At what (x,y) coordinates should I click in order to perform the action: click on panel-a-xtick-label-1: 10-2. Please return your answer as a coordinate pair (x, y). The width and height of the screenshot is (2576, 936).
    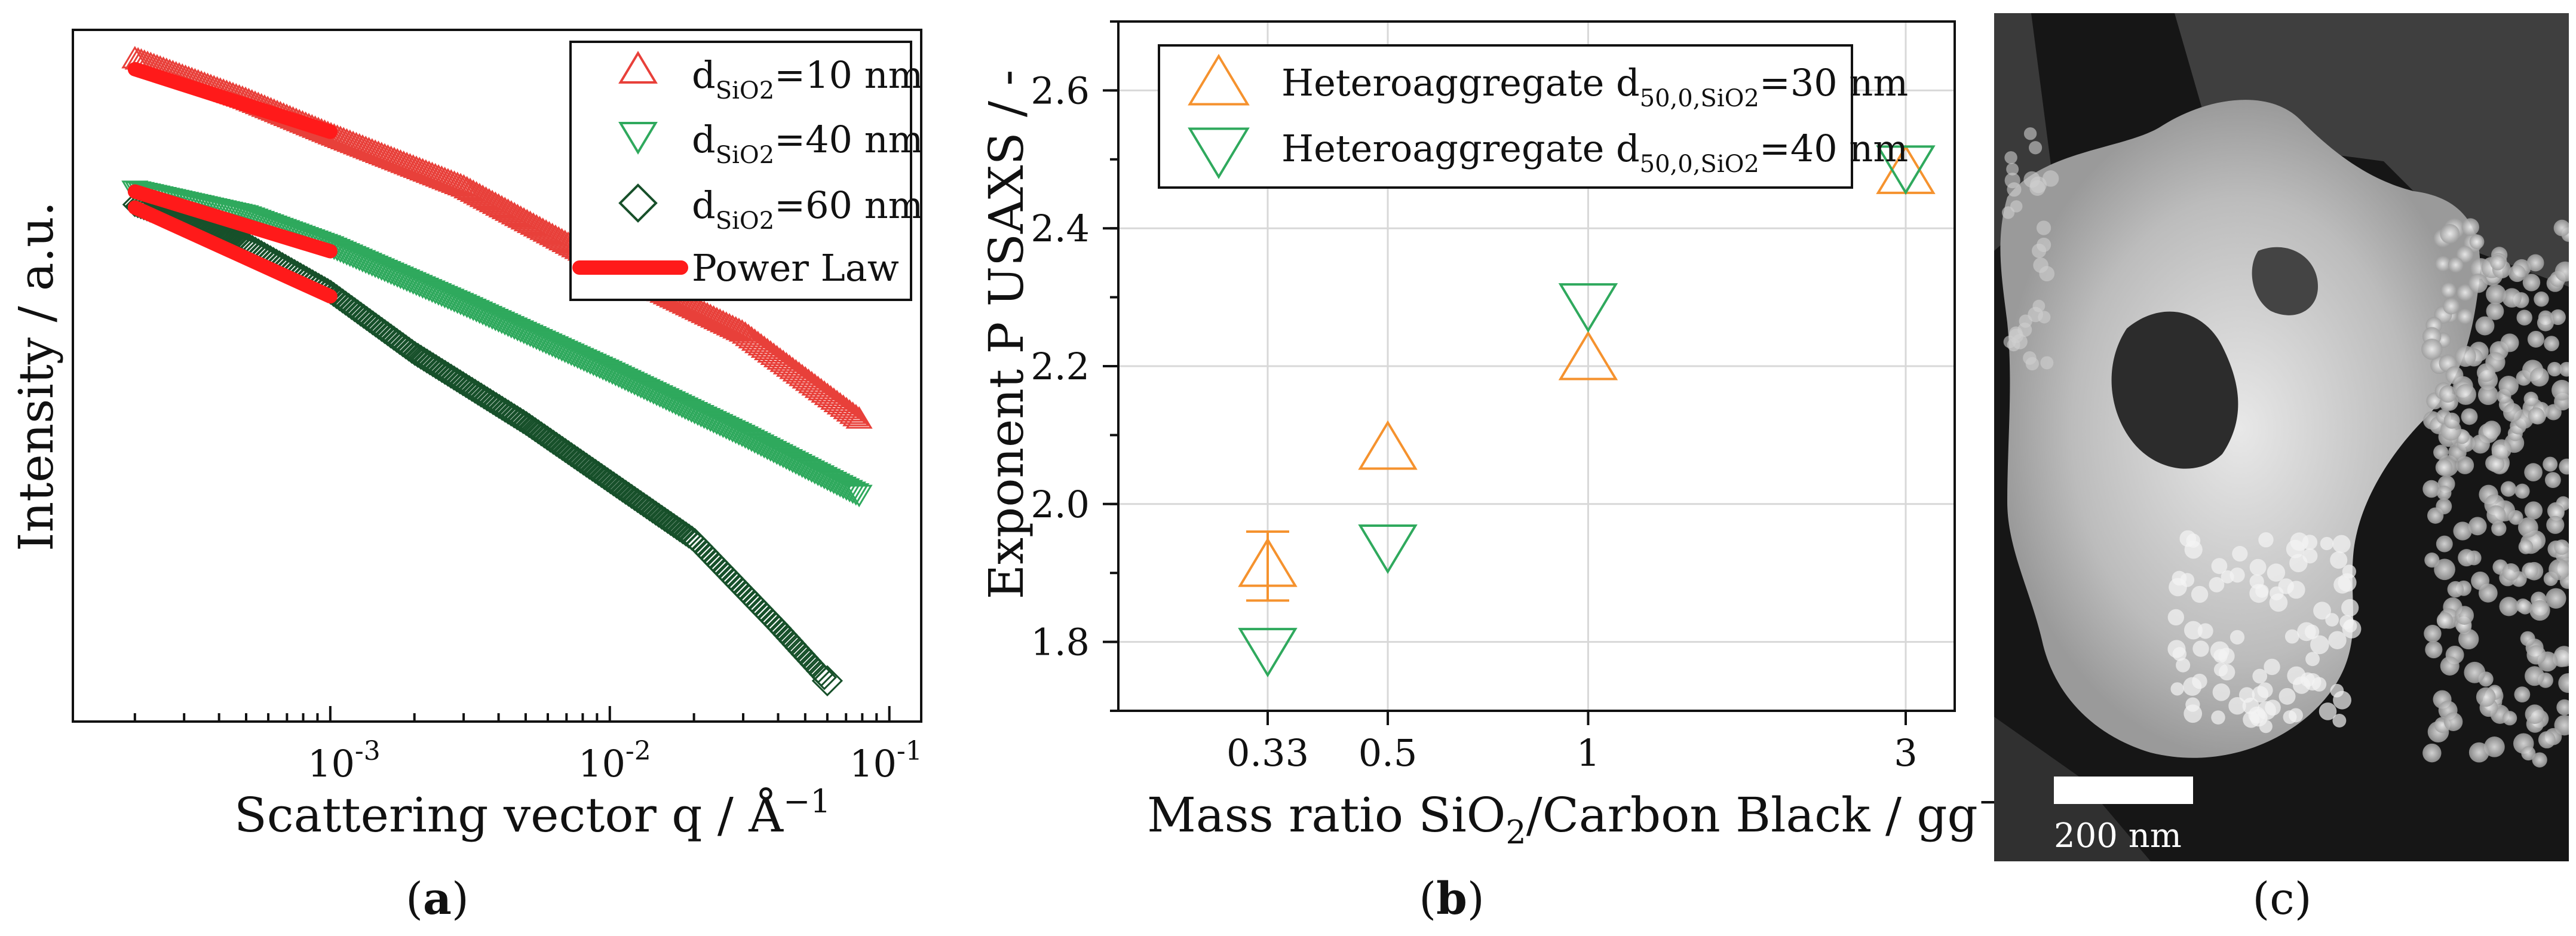
    Looking at the image, I should click on (615, 760).